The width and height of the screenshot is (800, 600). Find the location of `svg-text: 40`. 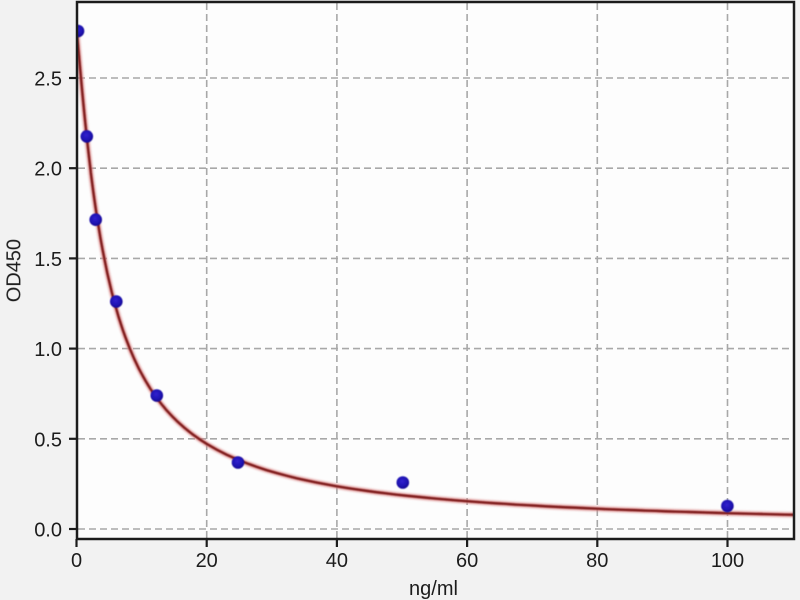

svg-text: 40 is located at coordinates (337, 561).